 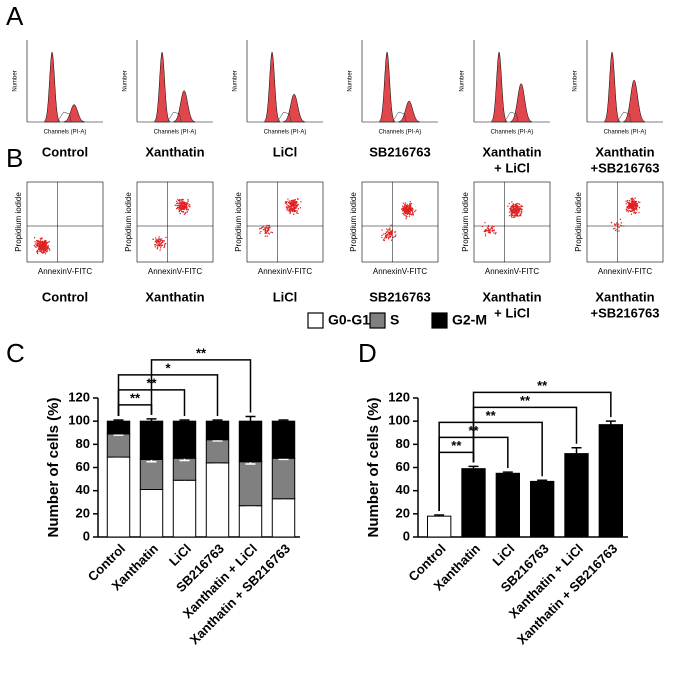 I want to click on bar, so click(x=508, y=505).